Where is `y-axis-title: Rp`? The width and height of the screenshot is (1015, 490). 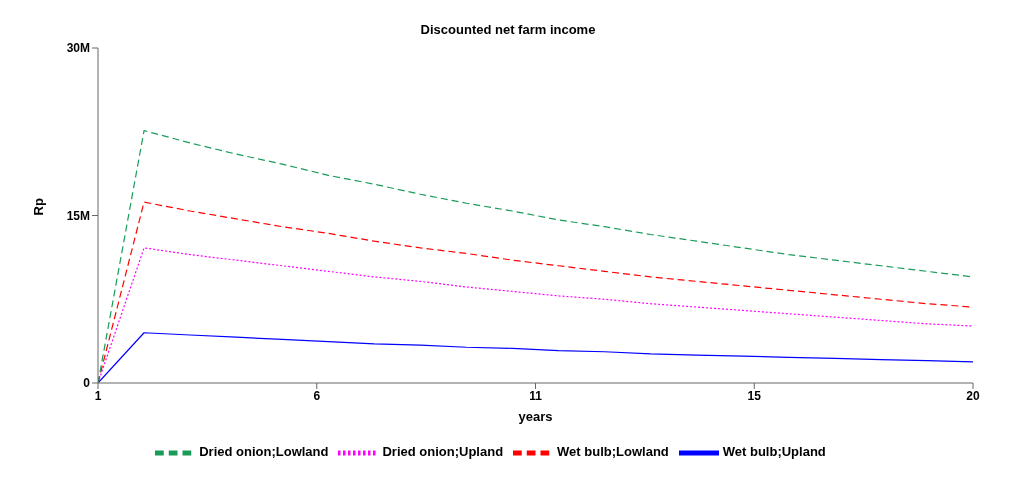
y-axis-title: Rp is located at coordinates (38, 207).